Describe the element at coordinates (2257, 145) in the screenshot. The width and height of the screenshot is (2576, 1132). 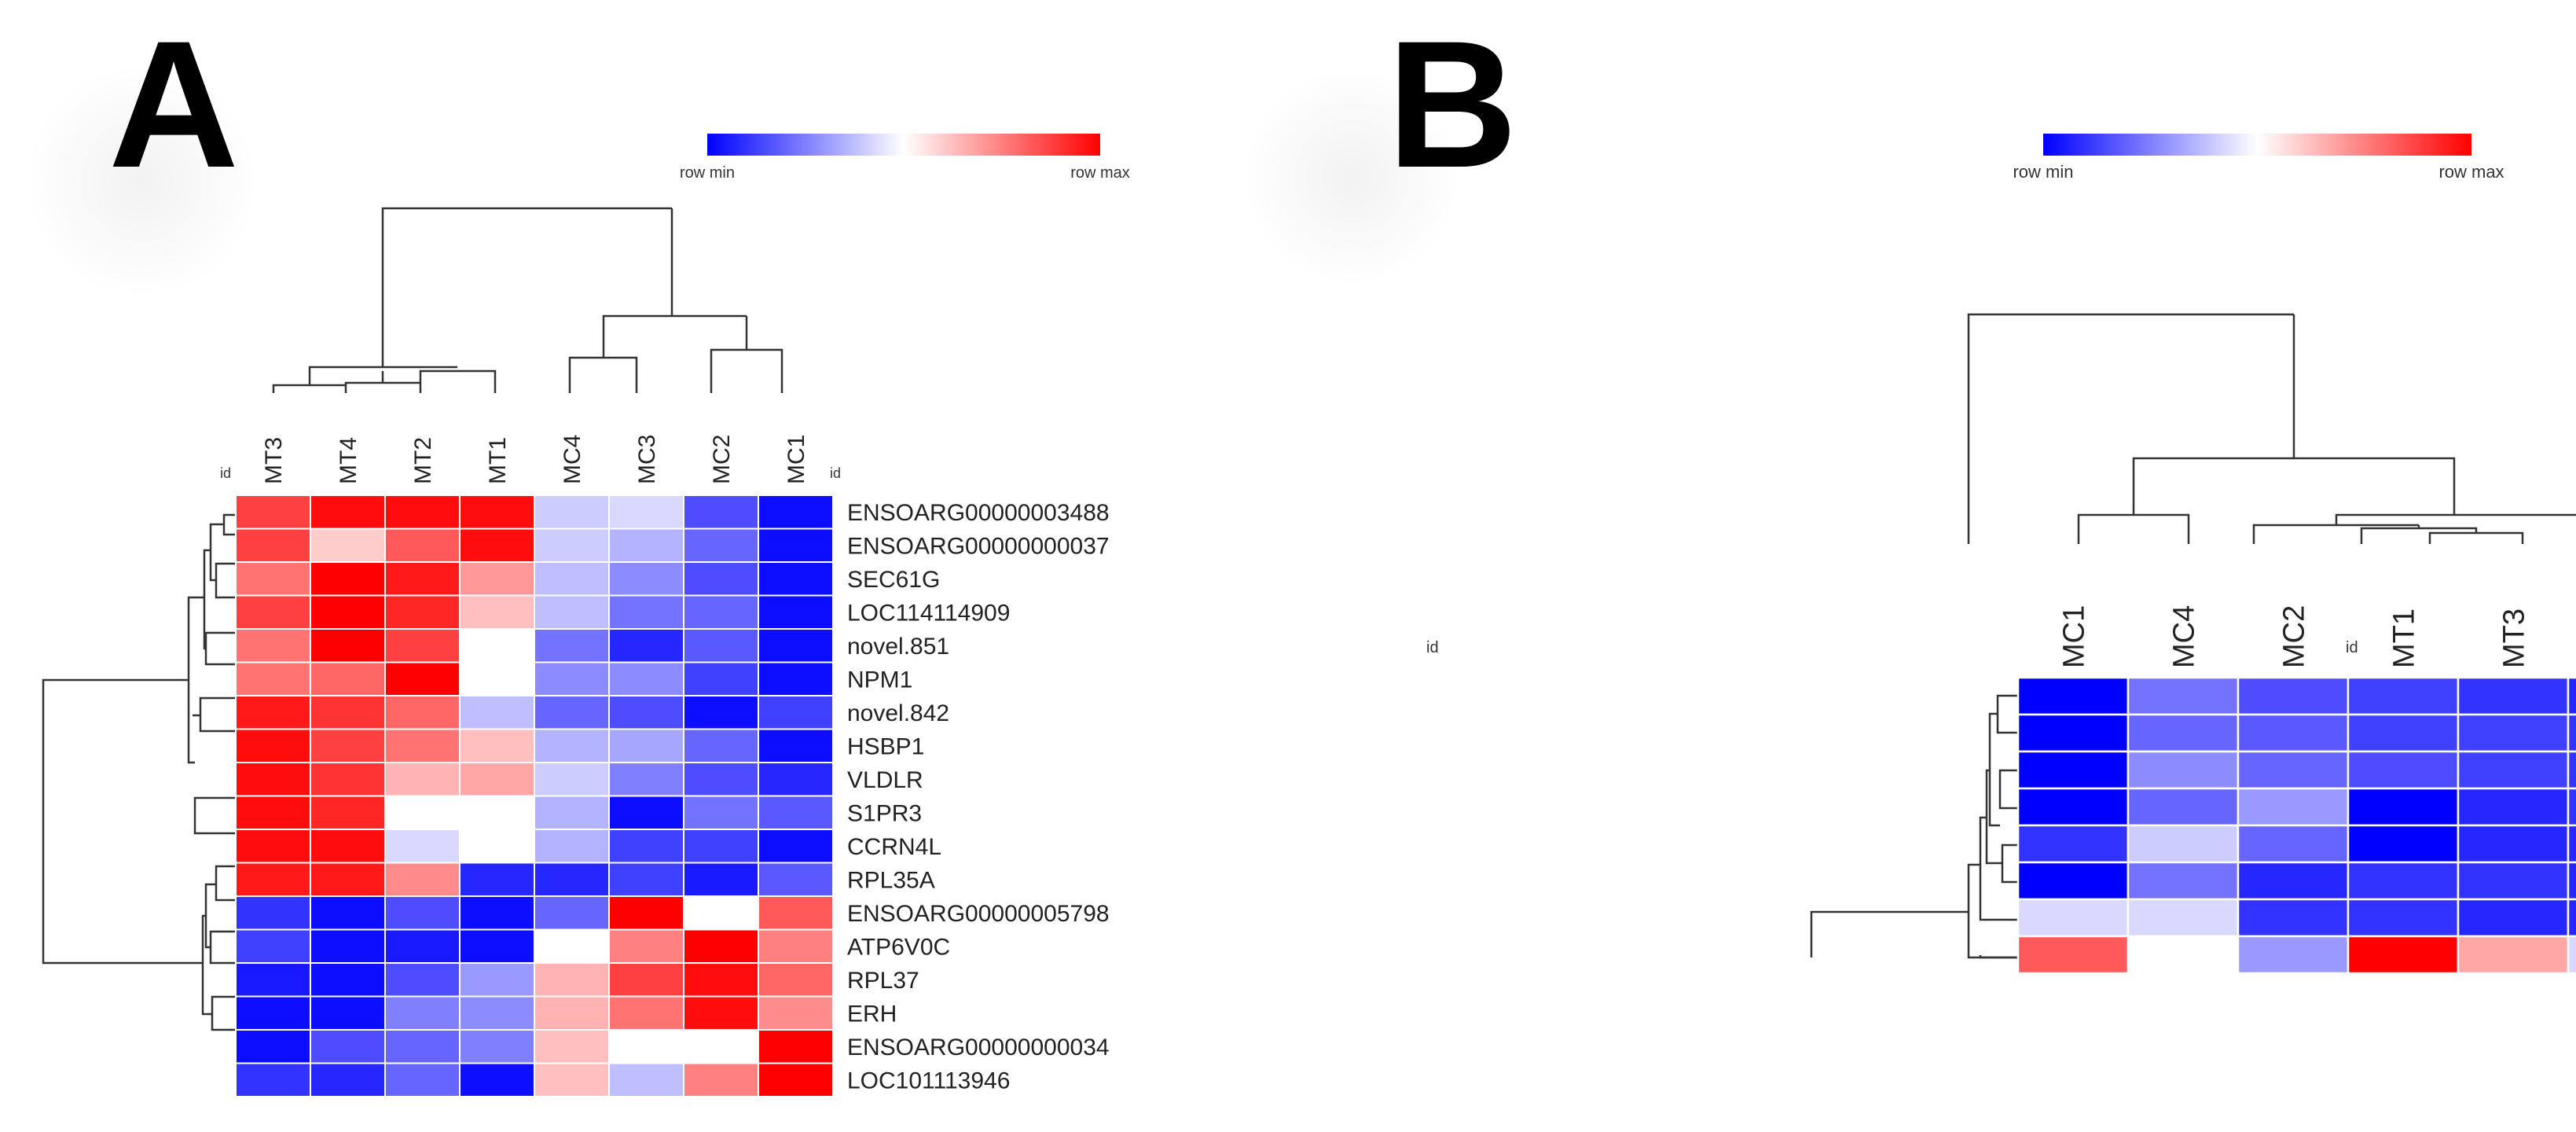
I see `colorscale-bar` at that location.